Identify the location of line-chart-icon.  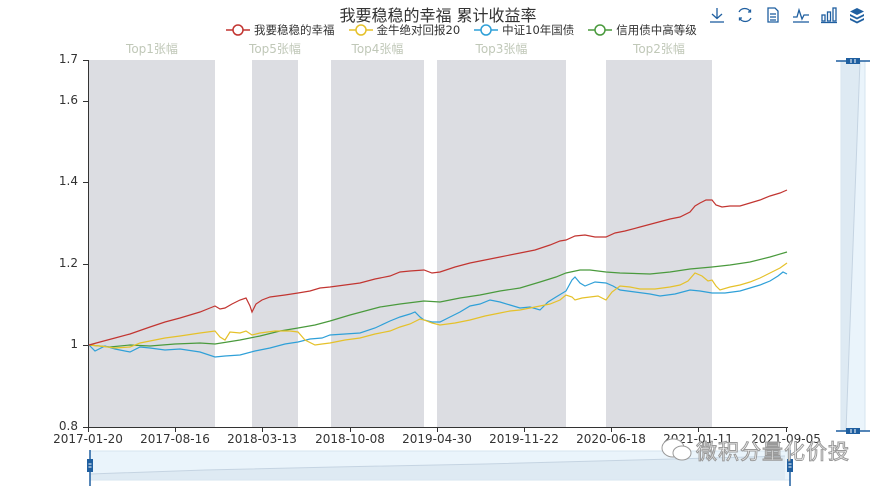
(801, 15).